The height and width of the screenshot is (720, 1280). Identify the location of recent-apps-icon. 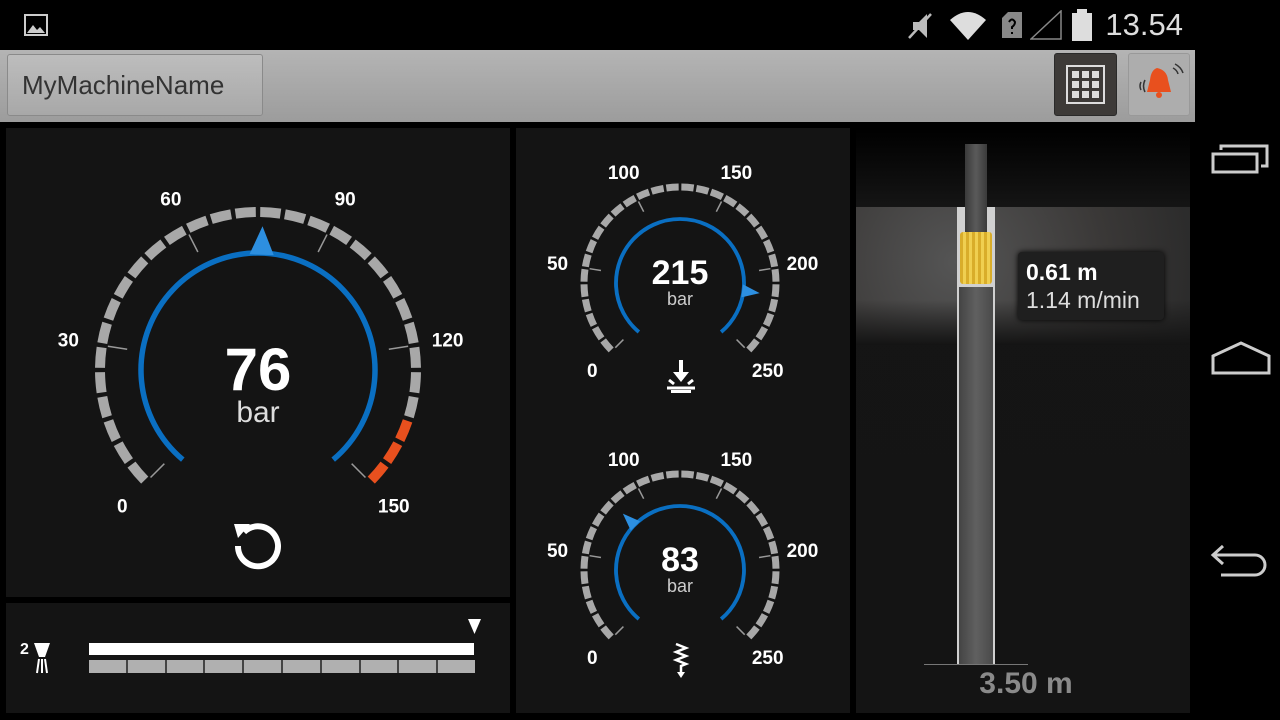
(1241, 159).